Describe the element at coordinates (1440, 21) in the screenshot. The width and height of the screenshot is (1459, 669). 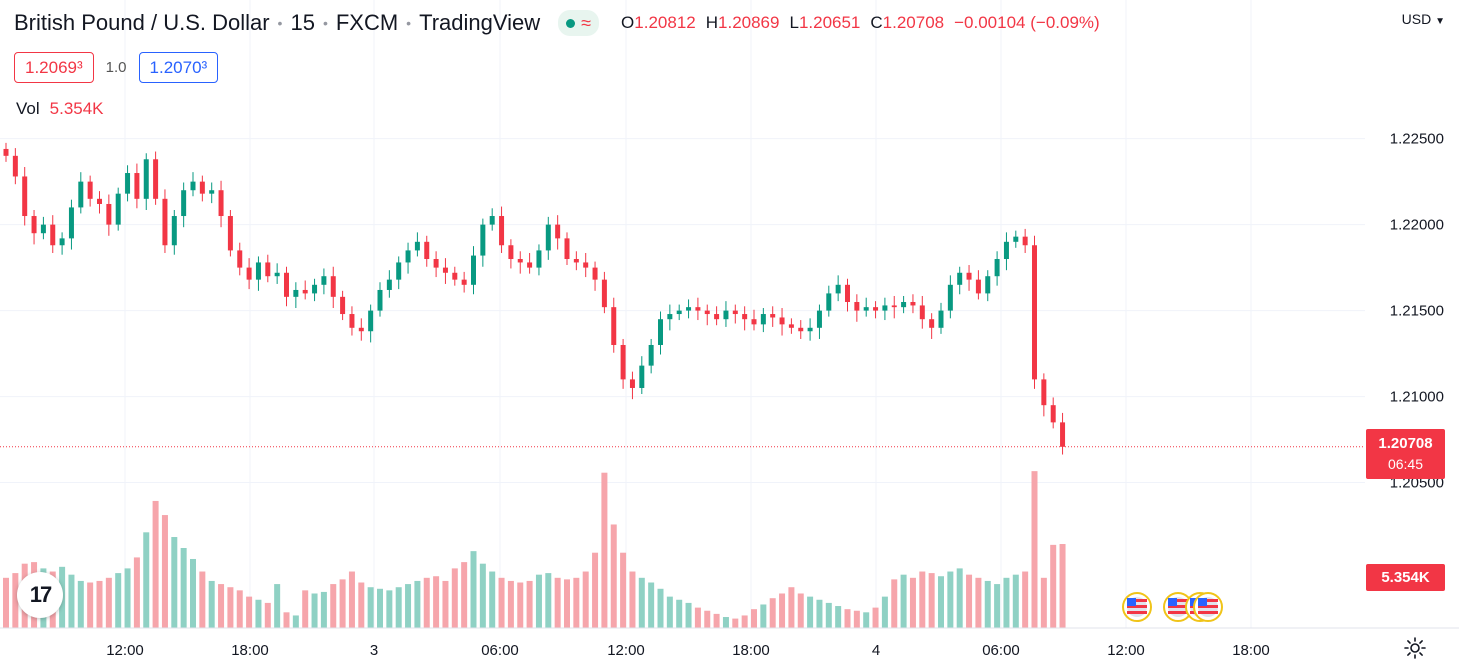
I see `chevron-down-icon: ▼` at that location.